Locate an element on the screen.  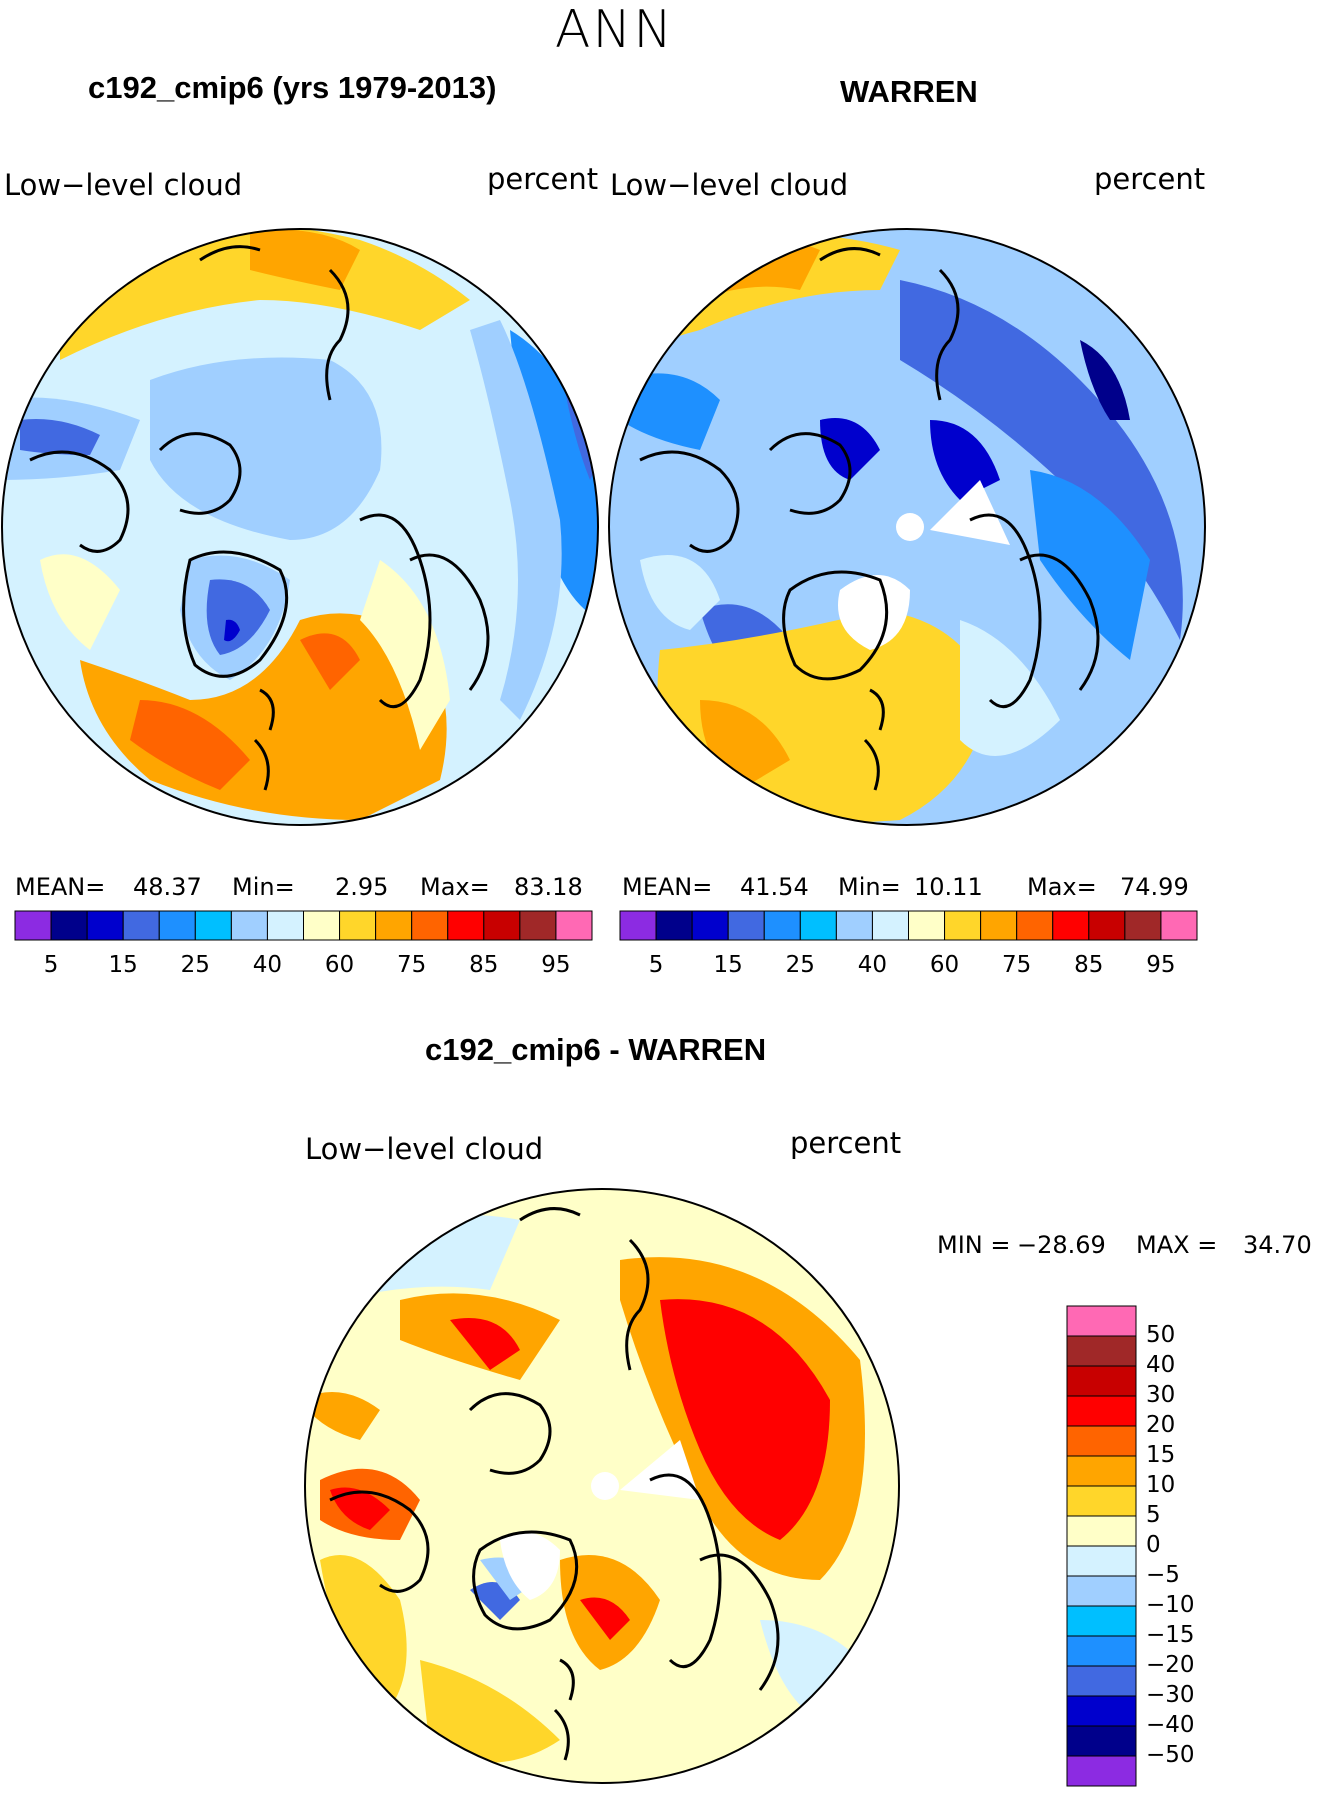
panel3-fill-west-orange is located at coordinates (342, 1416).